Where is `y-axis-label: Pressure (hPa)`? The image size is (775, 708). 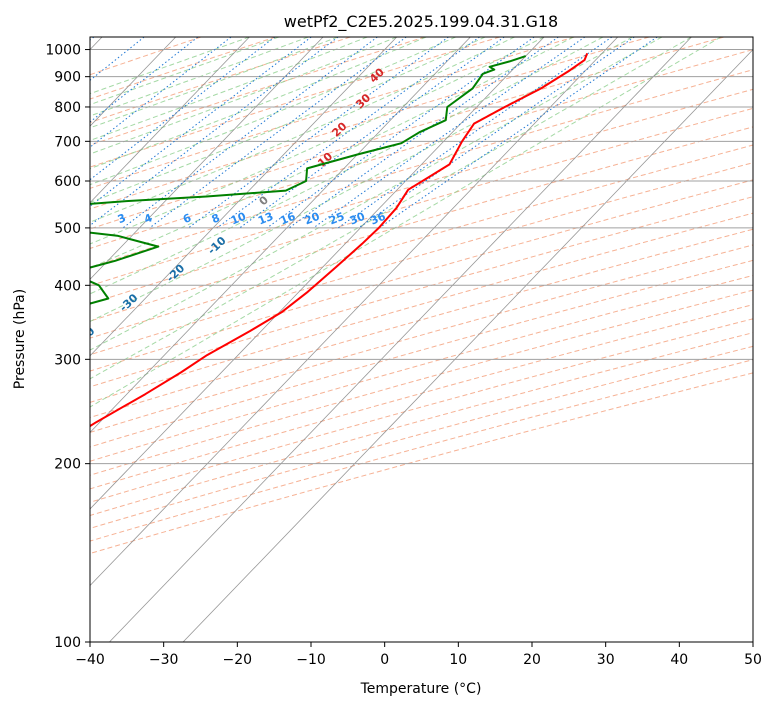
y-axis-label: Pressure (hPa) is located at coordinates (20, 339).